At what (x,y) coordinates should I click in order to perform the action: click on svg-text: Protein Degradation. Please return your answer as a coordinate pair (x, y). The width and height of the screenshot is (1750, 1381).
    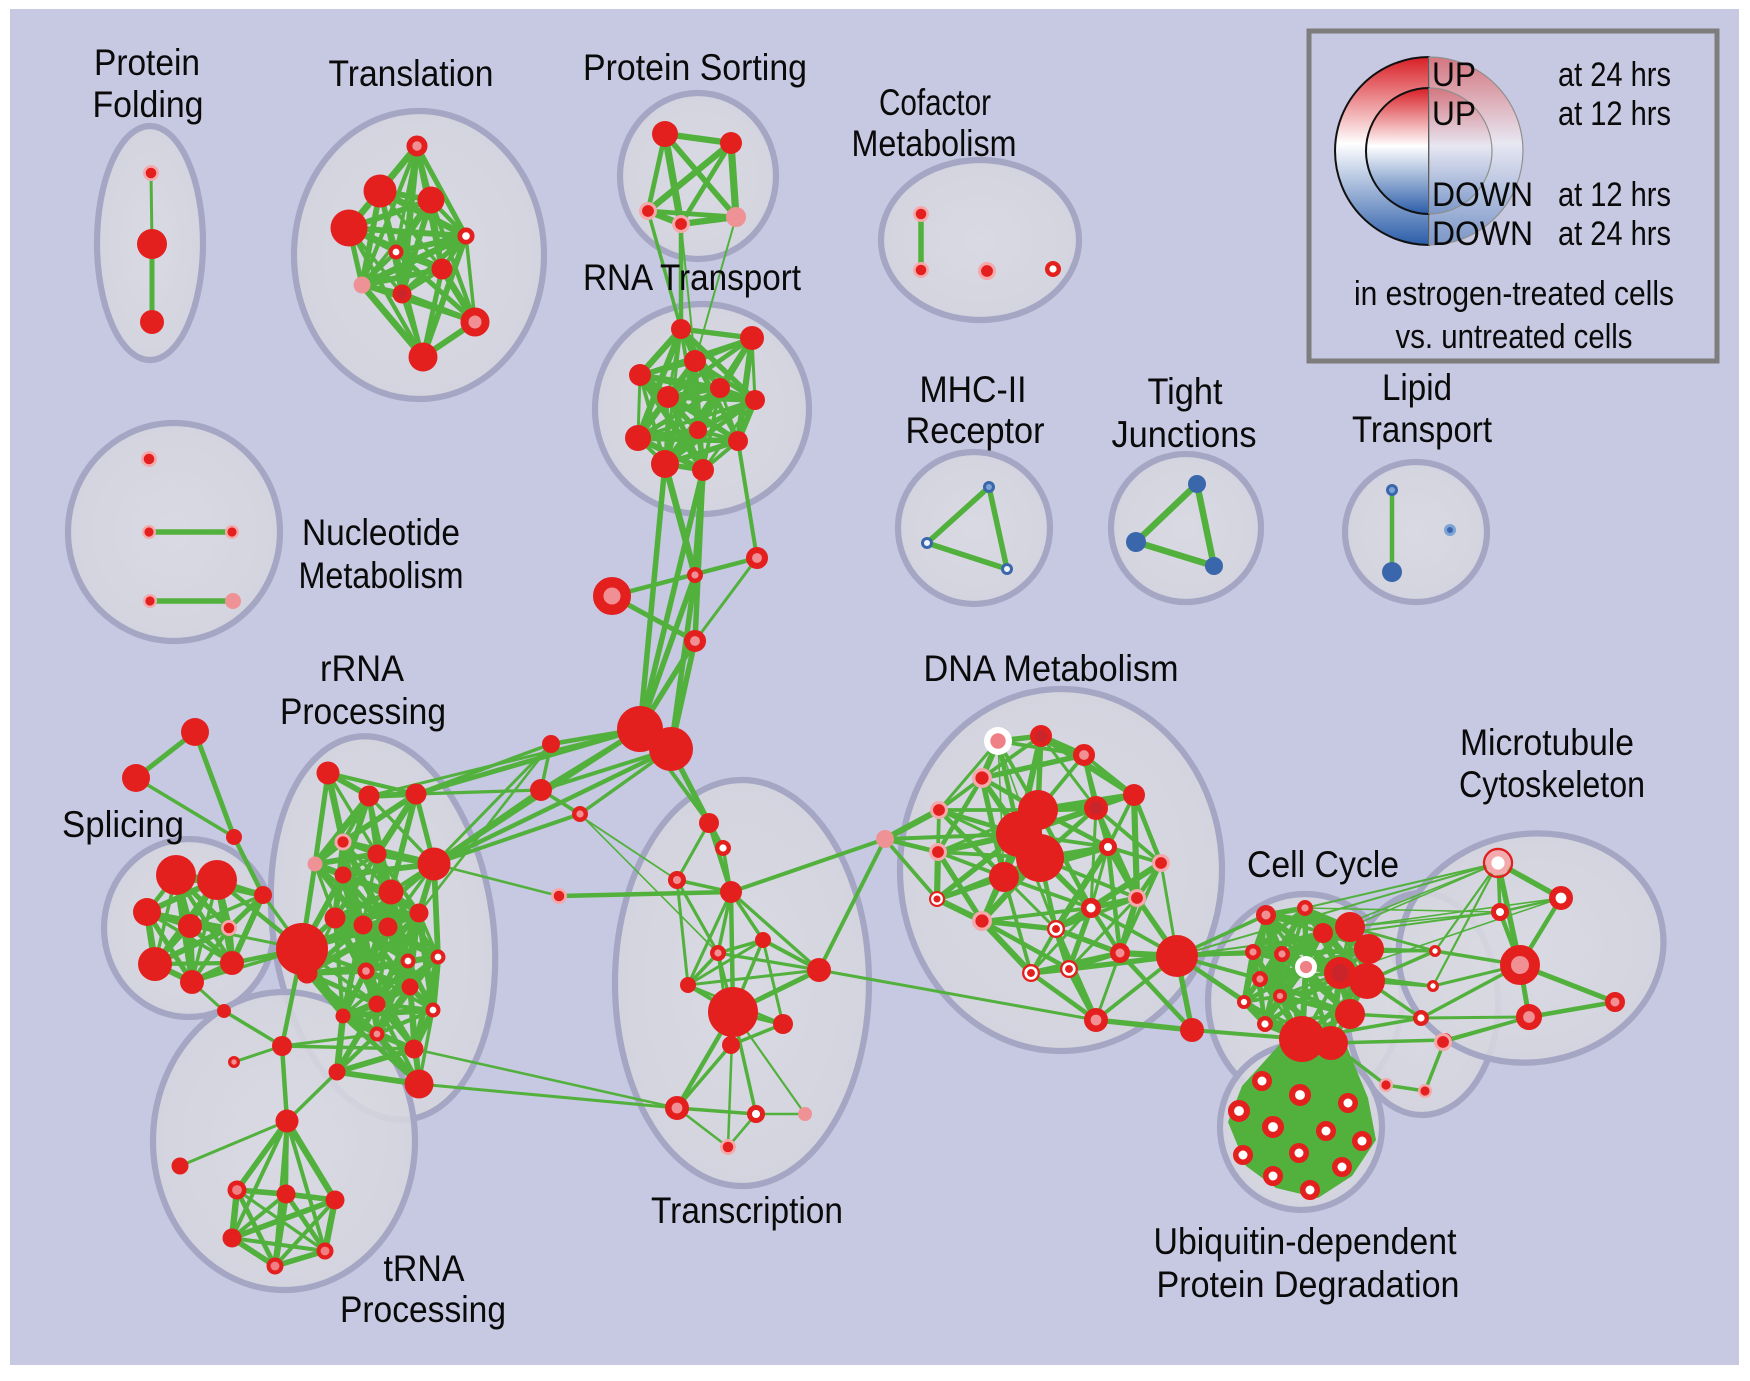
    Looking at the image, I should click on (1308, 1284).